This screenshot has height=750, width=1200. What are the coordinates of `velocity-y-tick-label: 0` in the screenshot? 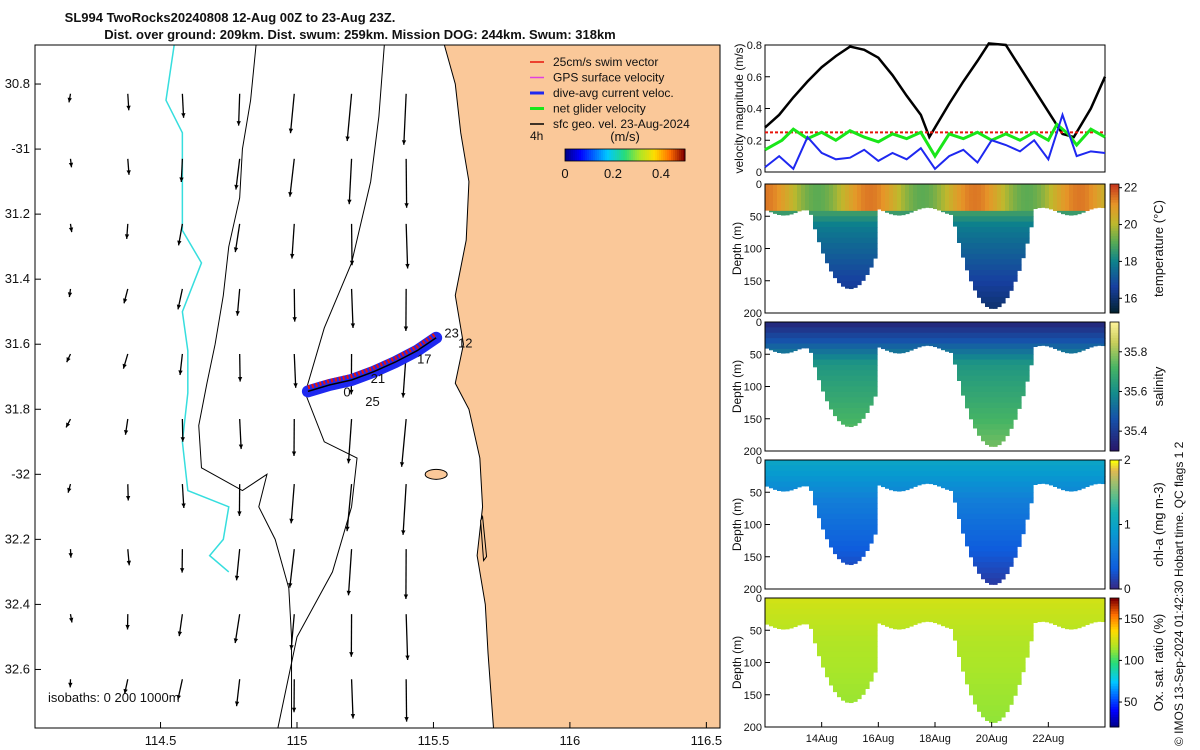 It's located at (759, 173).